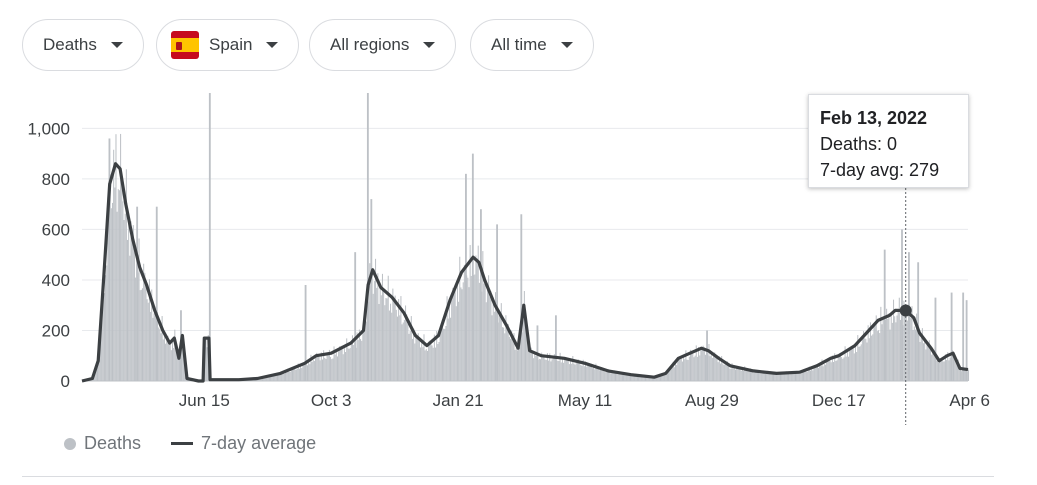  What do you see at coordinates (331, 400) in the screenshot?
I see `x-tick-label: Oct 3` at bounding box center [331, 400].